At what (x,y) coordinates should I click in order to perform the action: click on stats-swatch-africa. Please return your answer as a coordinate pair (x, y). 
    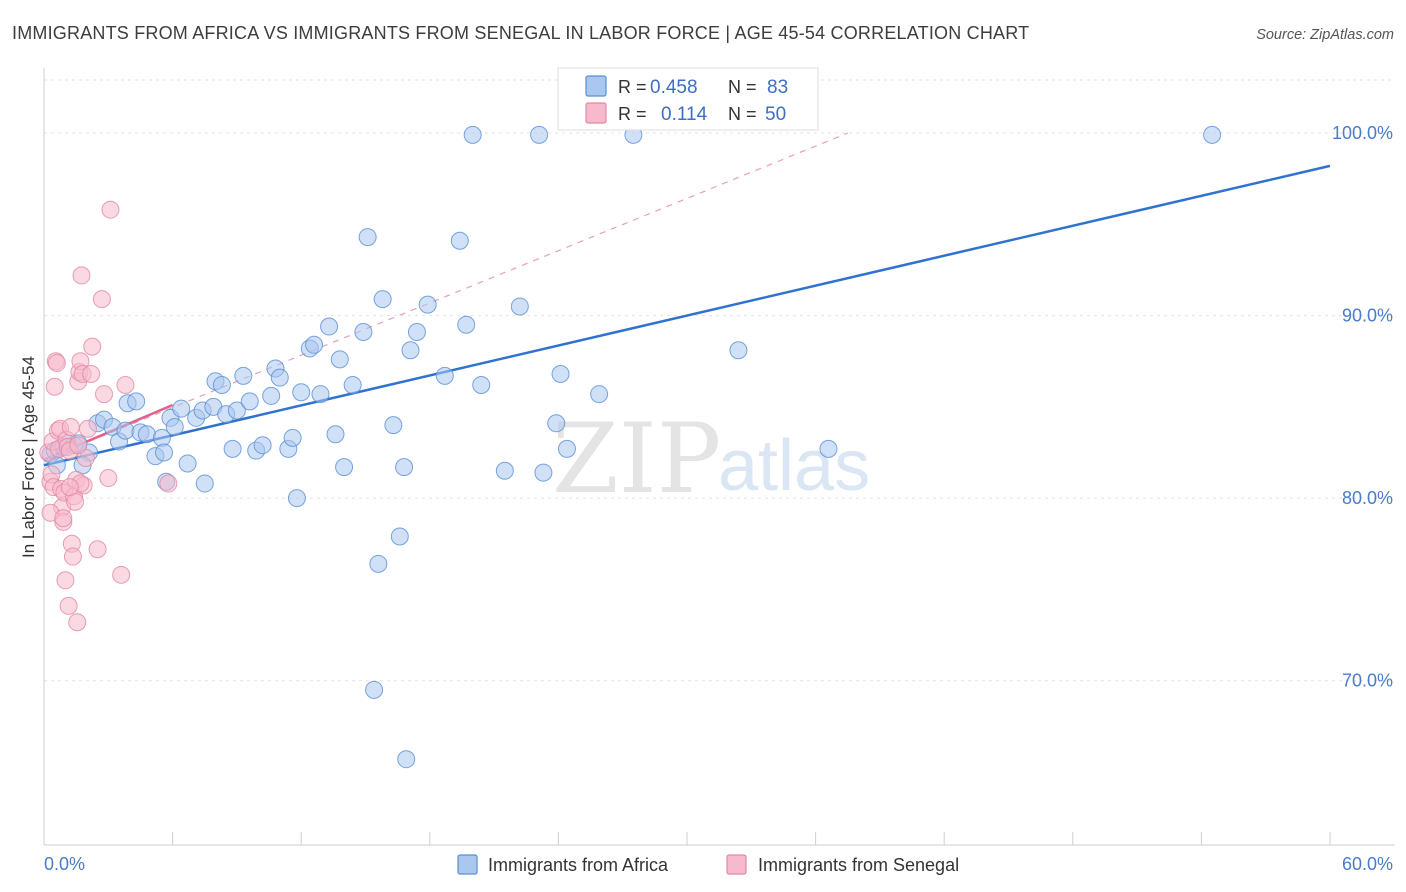
    Looking at the image, I should click on (596, 86).